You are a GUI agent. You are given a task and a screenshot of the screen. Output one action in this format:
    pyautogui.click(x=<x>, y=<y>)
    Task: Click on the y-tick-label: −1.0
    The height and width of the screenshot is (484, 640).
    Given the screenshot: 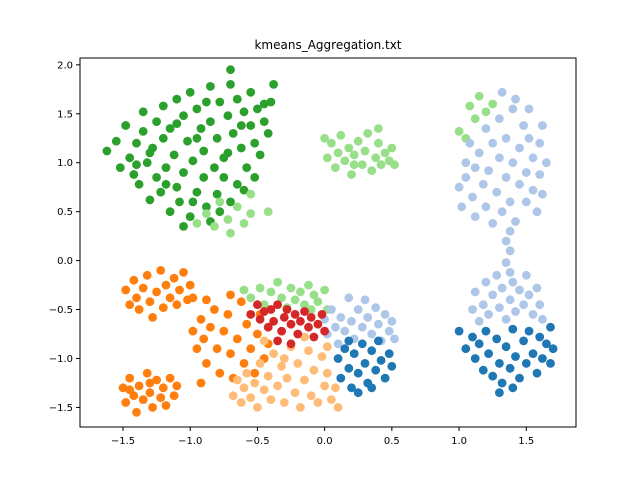 What is the action you would take?
    pyautogui.click(x=61, y=359)
    